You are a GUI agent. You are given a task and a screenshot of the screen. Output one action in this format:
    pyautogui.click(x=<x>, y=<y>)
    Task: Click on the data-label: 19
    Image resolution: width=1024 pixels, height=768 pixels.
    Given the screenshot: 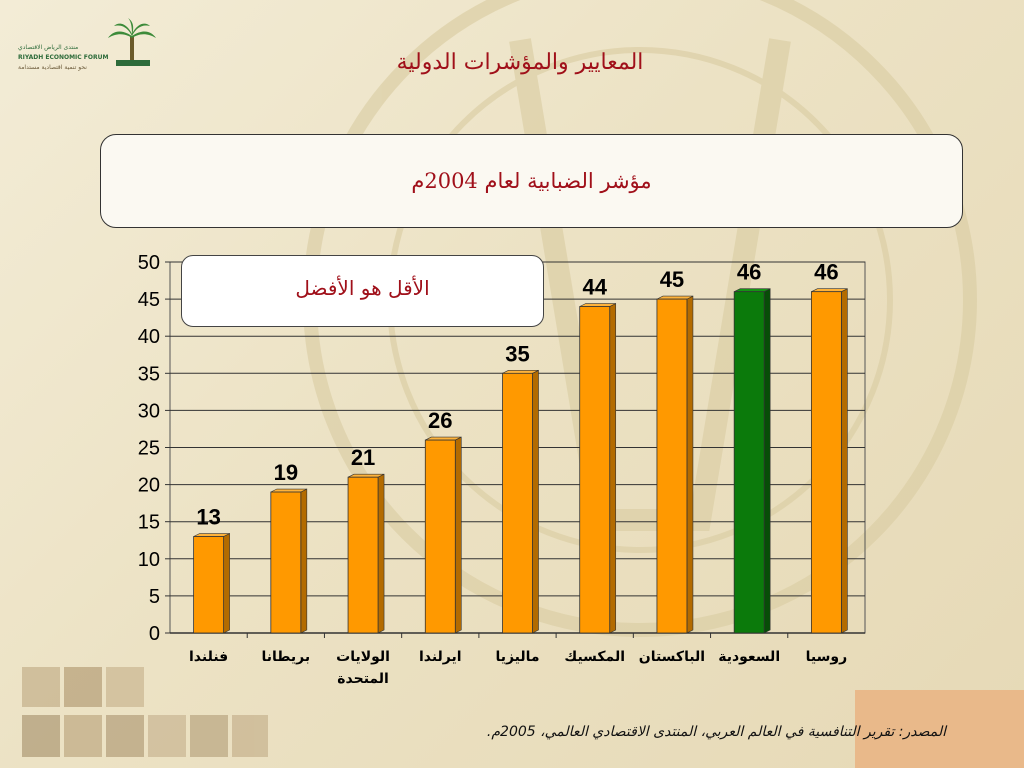 What is the action you would take?
    pyautogui.click(x=286, y=472)
    